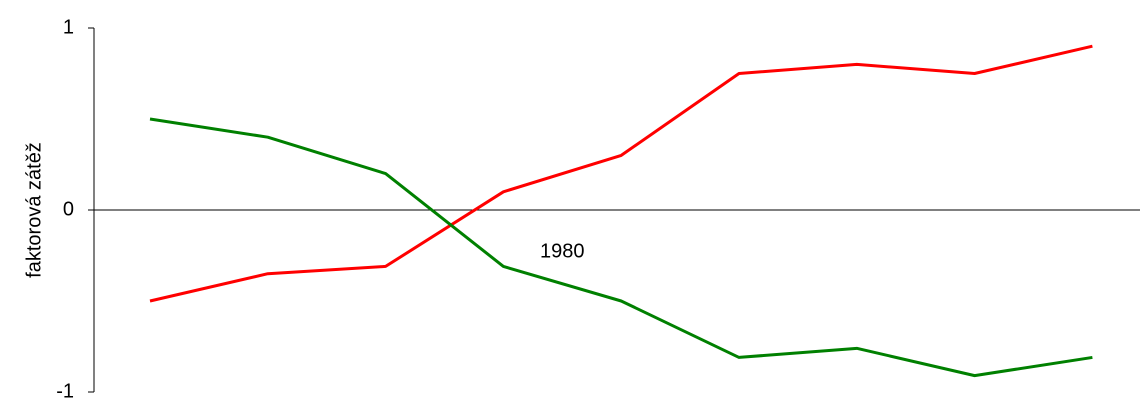 The image size is (1144, 403). I want to click on y-tick-label: 0, so click(68, 209).